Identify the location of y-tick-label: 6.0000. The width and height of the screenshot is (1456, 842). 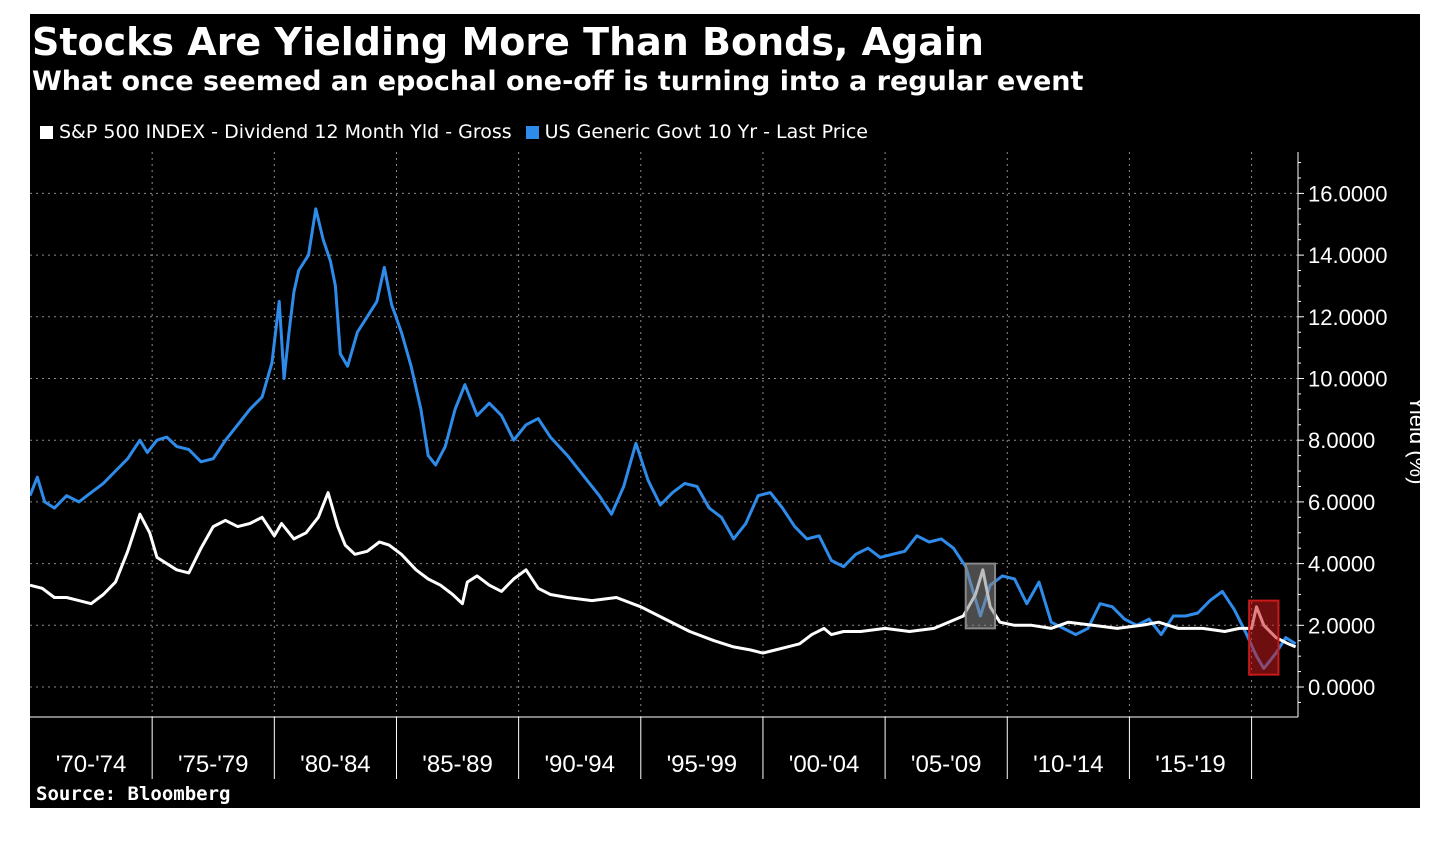
(1341, 502).